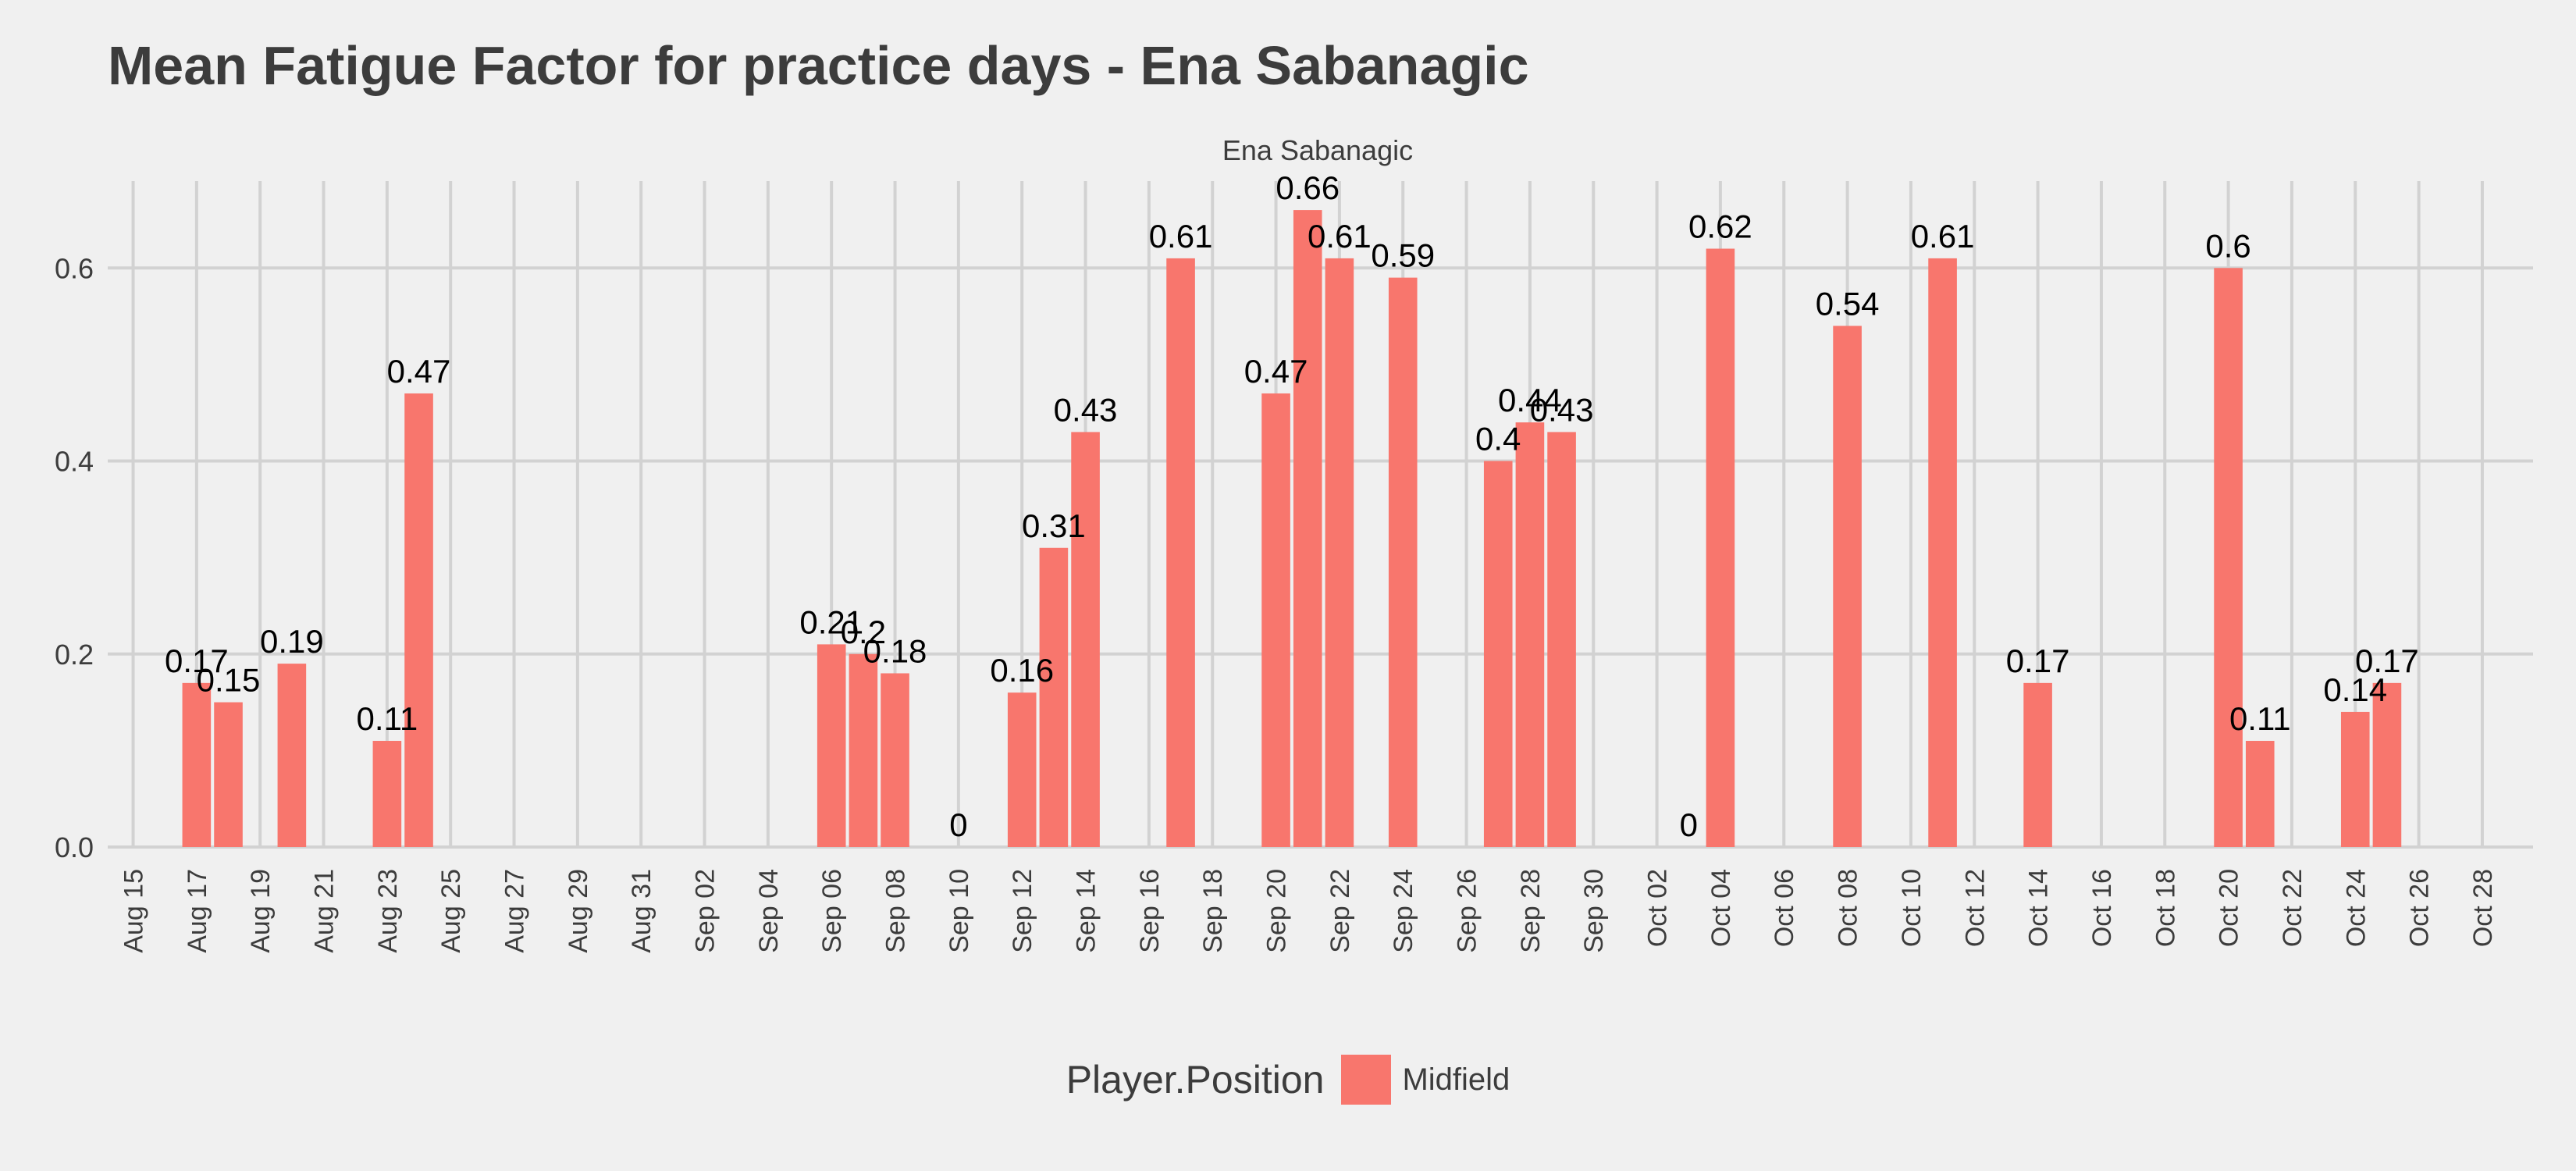 The height and width of the screenshot is (1171, 2576). Describe the element at coordinates (74, 462) in the screenshot. I see `y-tick-label: 0.4` at that location.